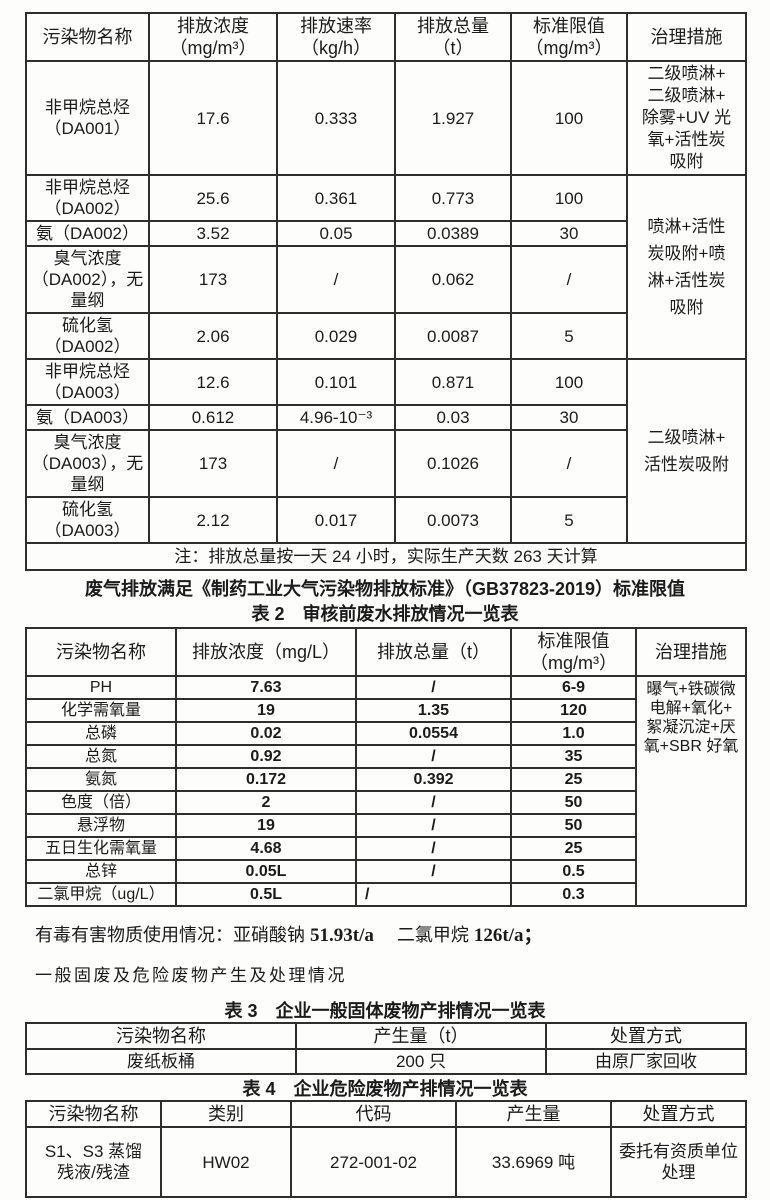 This screenshot has height=1200, width=770. Describe the element at coordinates (87, 520) in the screenshot. I see `pollutant-name-cell: 硫化氢 （DA003）` at that location.